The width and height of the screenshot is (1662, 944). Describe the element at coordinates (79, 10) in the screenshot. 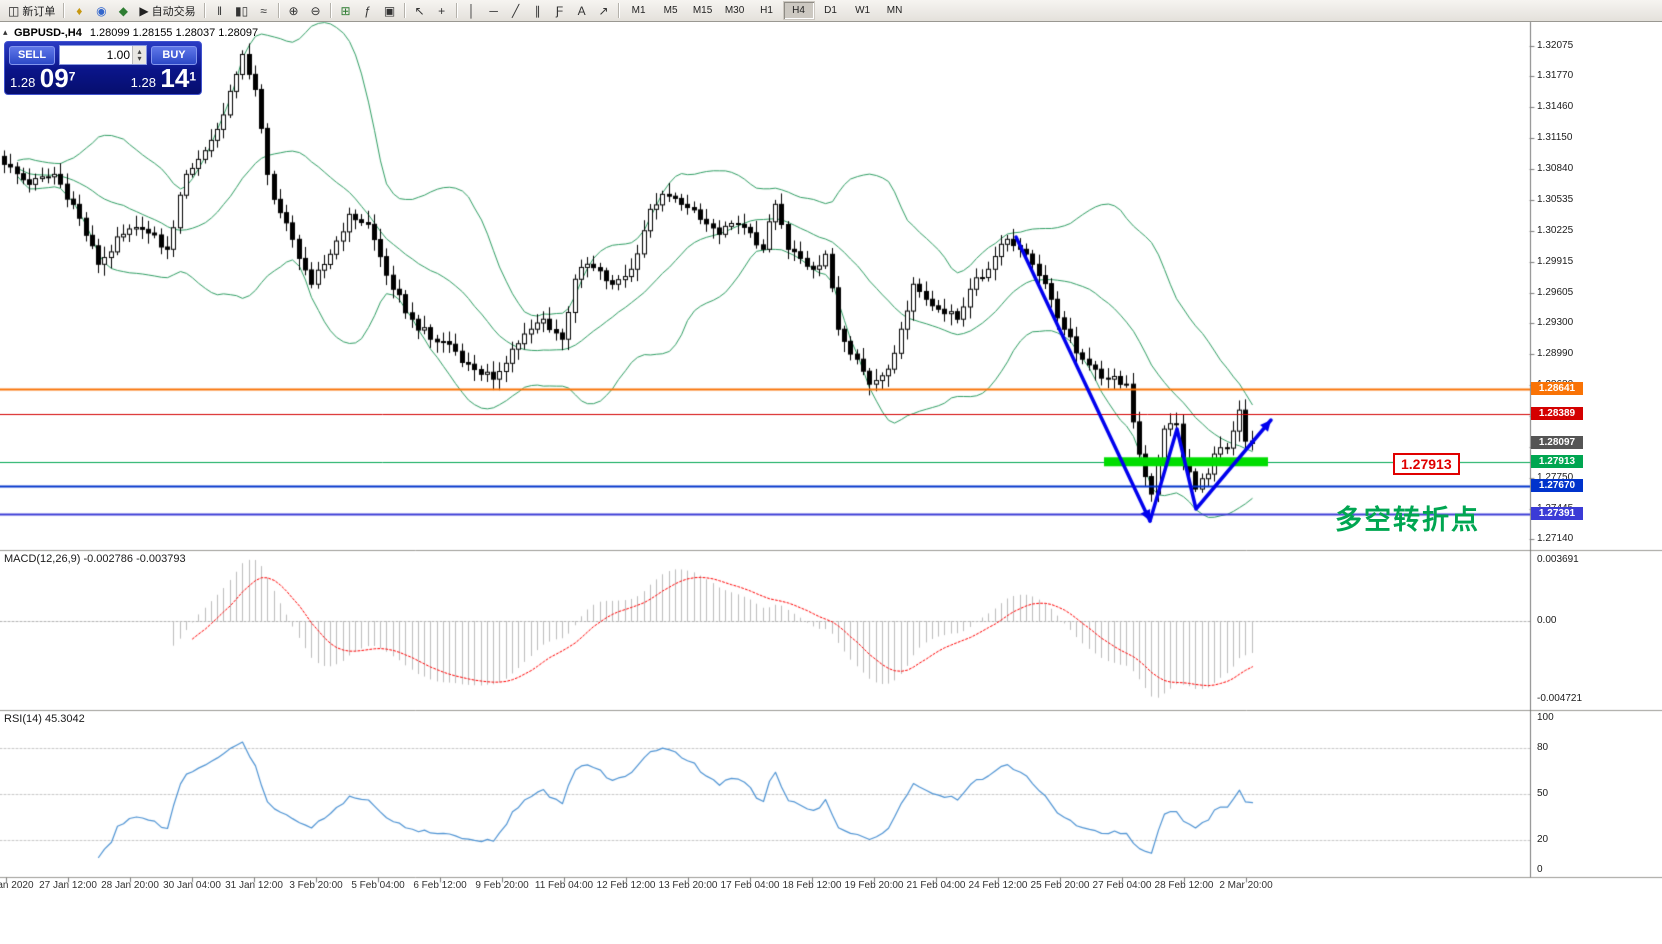

I see `alerts-icon: ♦` at that location.